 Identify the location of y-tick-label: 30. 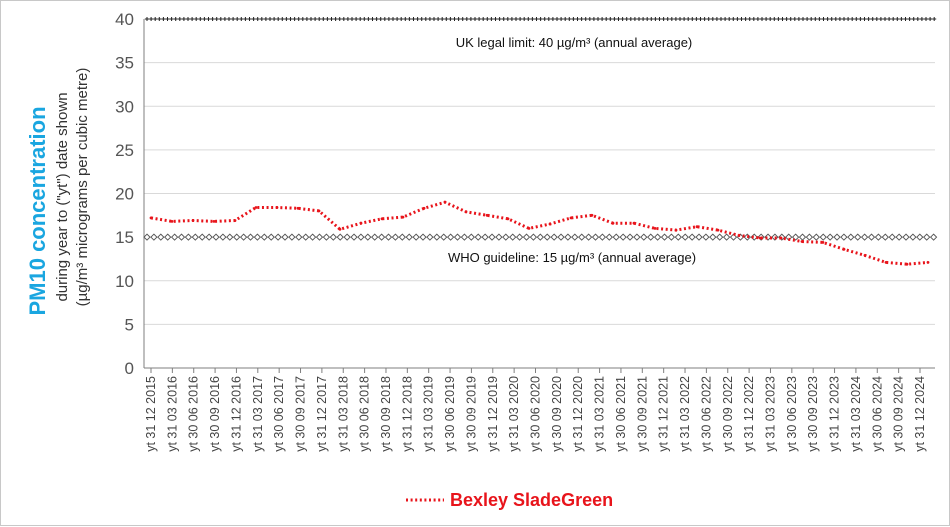
(124, 106).